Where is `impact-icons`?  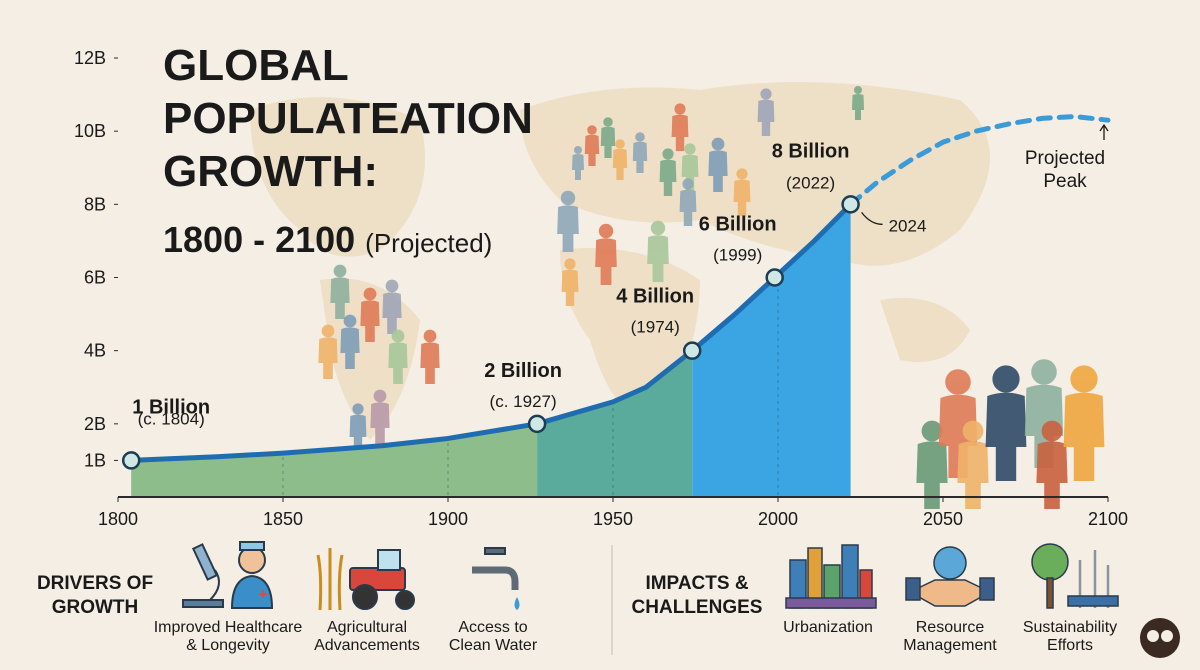
impact-icons is located at coordinates (952, 576).